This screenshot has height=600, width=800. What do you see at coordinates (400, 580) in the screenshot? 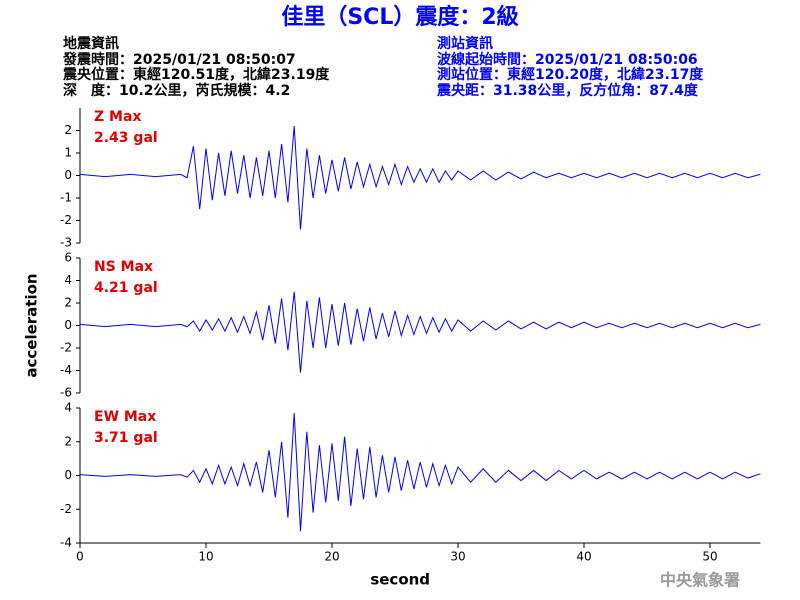
I see `x-axis-label: second` at bounding box center [400, 580].